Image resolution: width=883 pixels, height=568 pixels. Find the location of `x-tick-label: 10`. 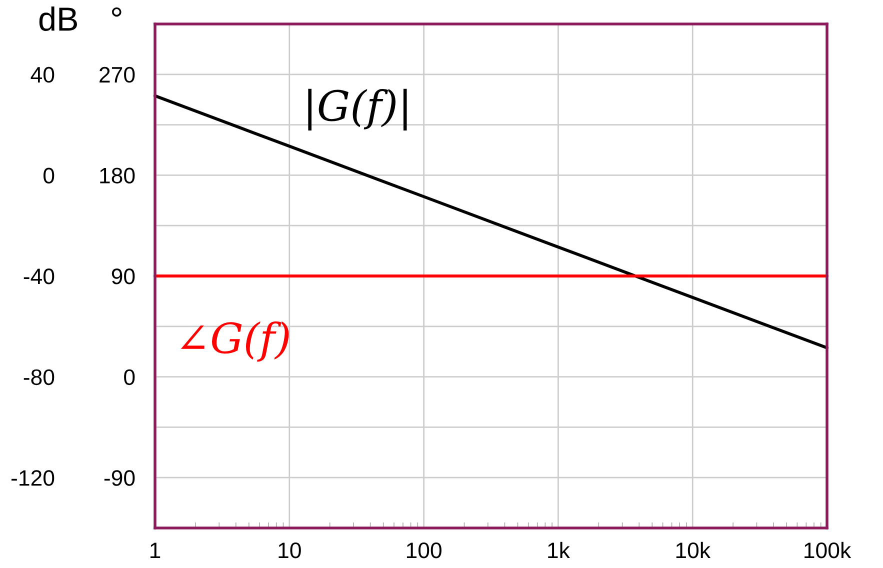

x-tick-label: 10 is located at coordinates (289, 550).